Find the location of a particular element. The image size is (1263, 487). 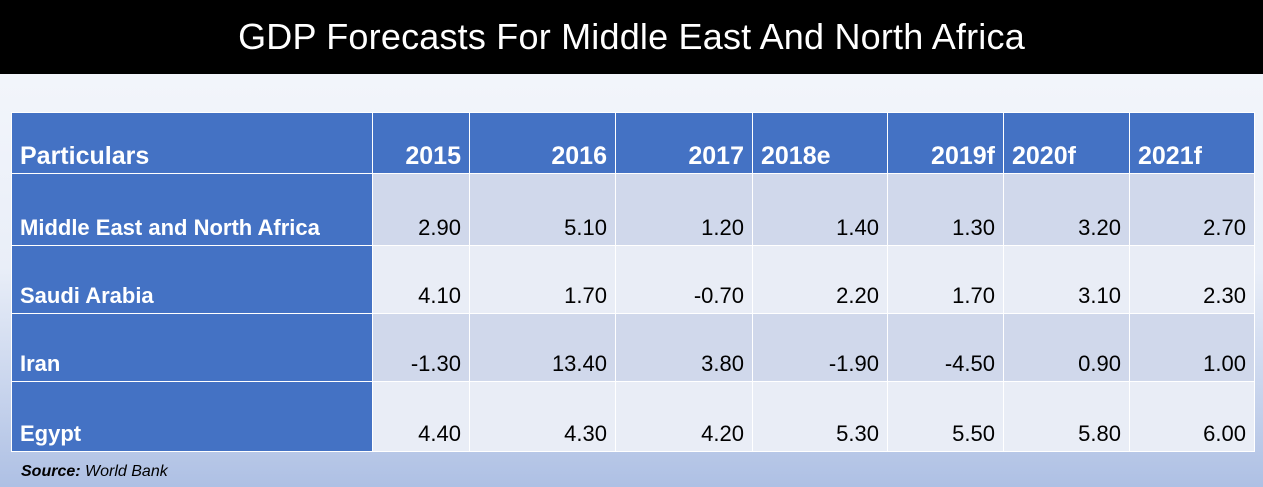

table-cell: 1.40 is located at coordinates (820, 209).